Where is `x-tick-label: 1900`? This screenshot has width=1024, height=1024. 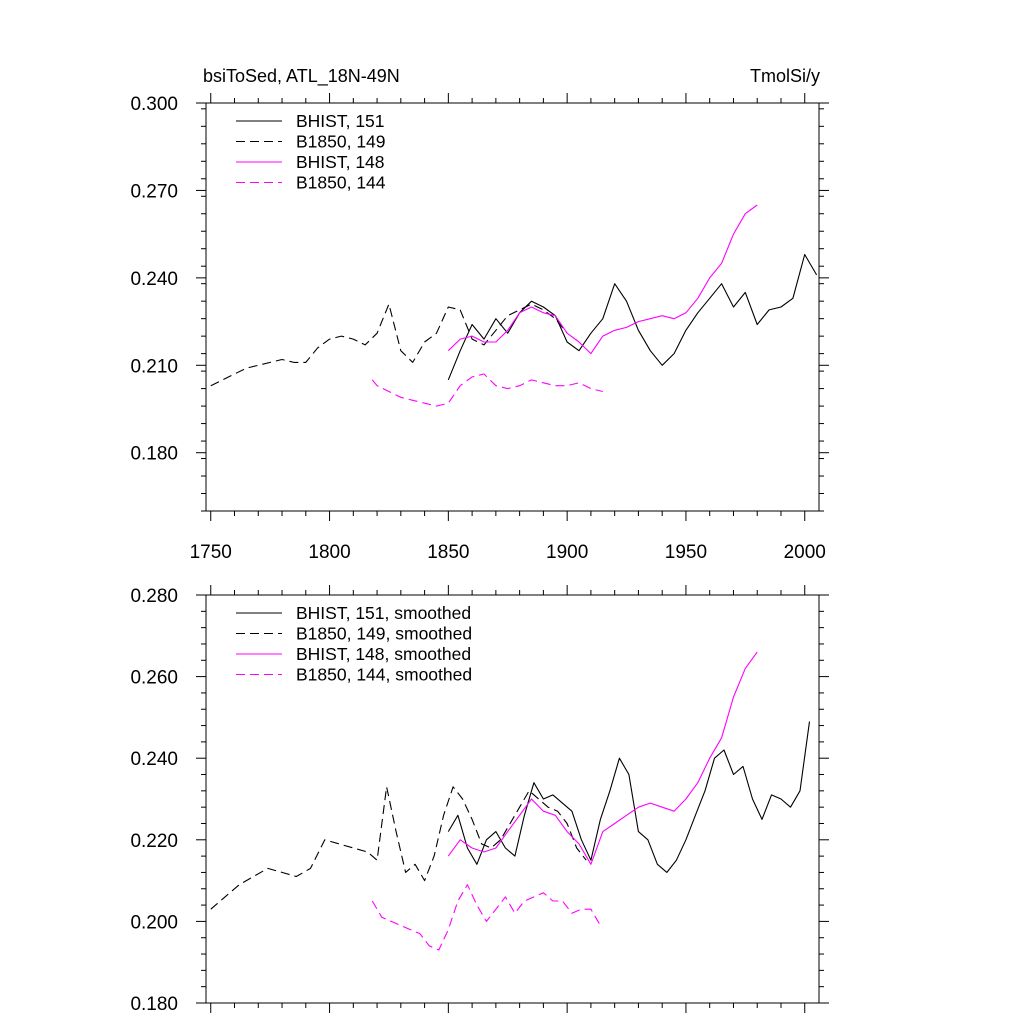 x-tick-label: 1900 is located at coordinates (567, 552).